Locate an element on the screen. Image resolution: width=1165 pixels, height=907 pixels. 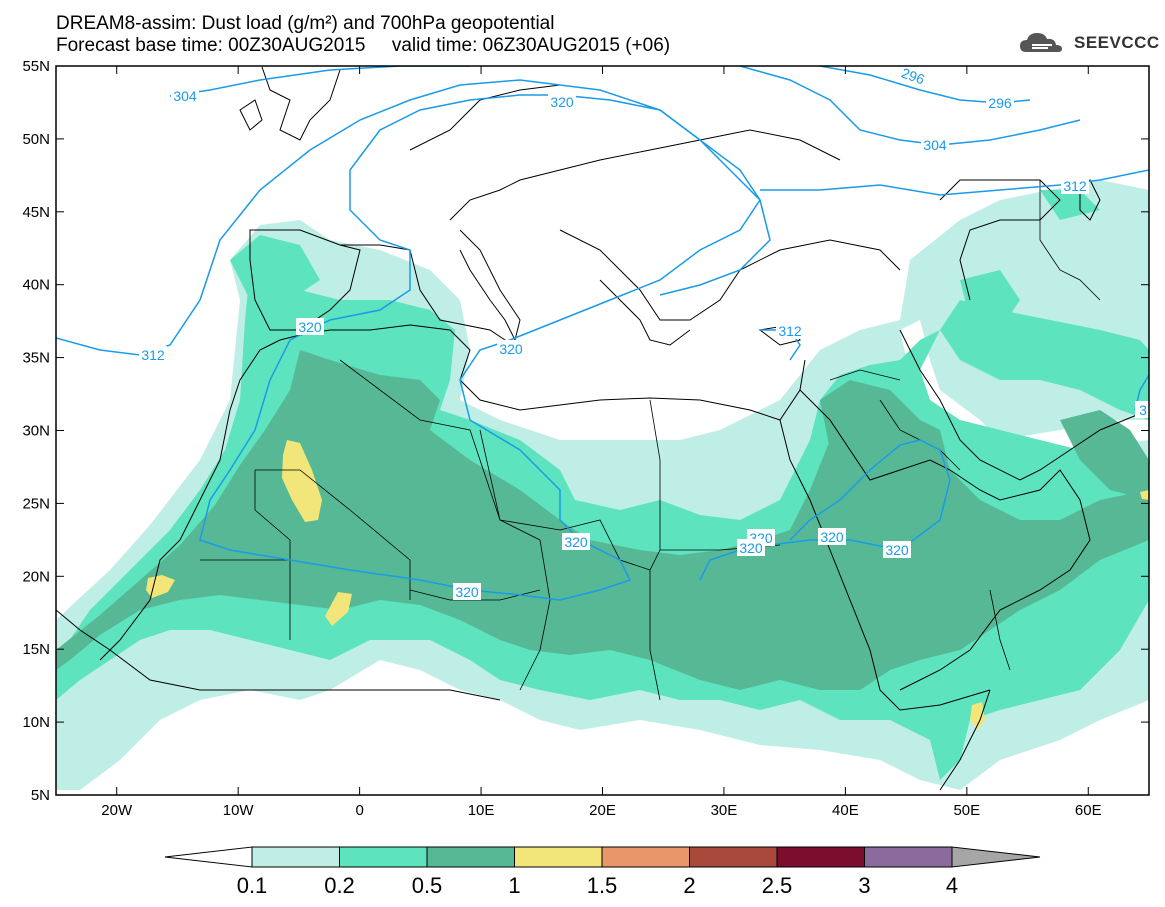
colorbar-lower-triangle is located at coordinates (208, 857).